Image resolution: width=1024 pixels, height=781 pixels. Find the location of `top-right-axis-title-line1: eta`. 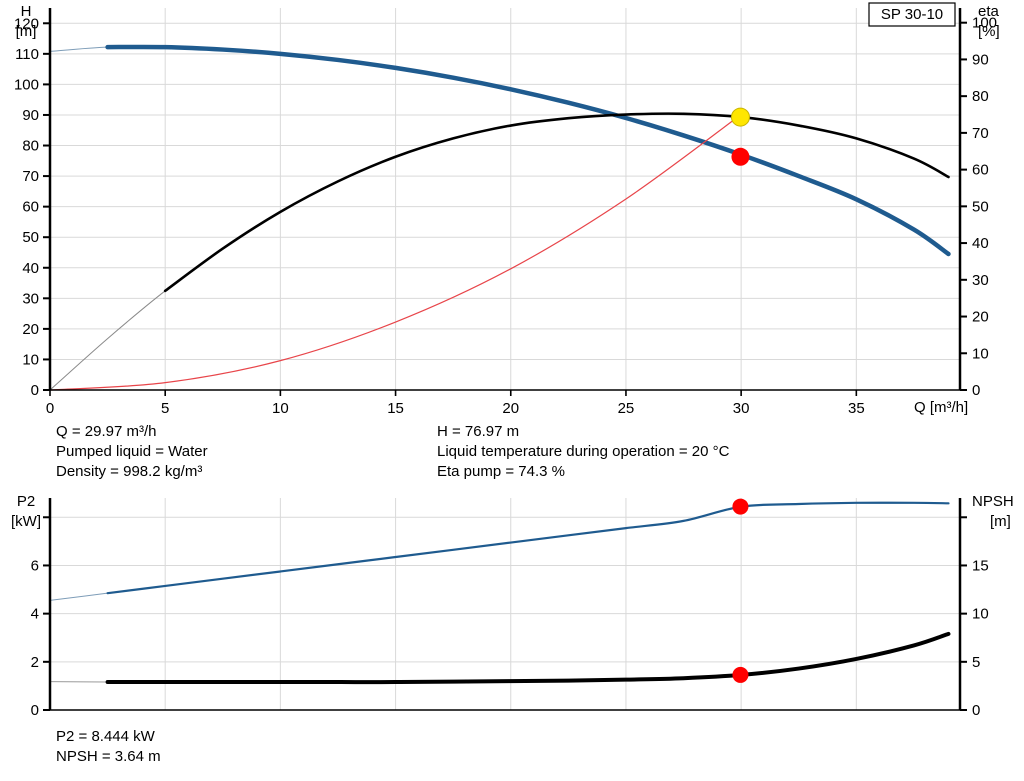

top-right-axis-title-line1: eta is located at coordinates (989, 11).